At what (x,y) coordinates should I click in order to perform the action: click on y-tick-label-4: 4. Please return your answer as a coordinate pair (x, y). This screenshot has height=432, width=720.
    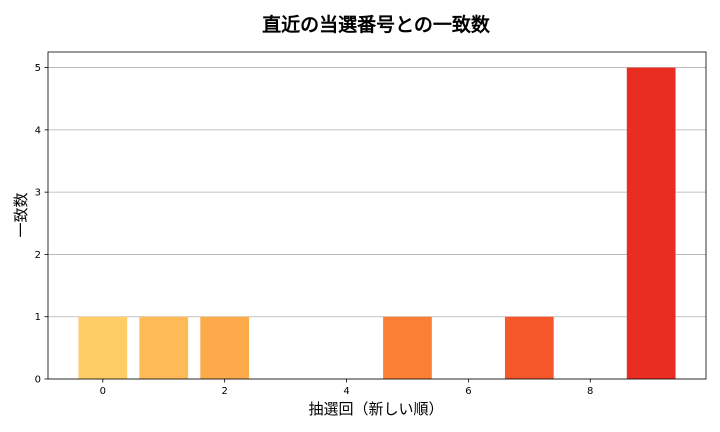
    Looking at the image, I should click on (38, 130).